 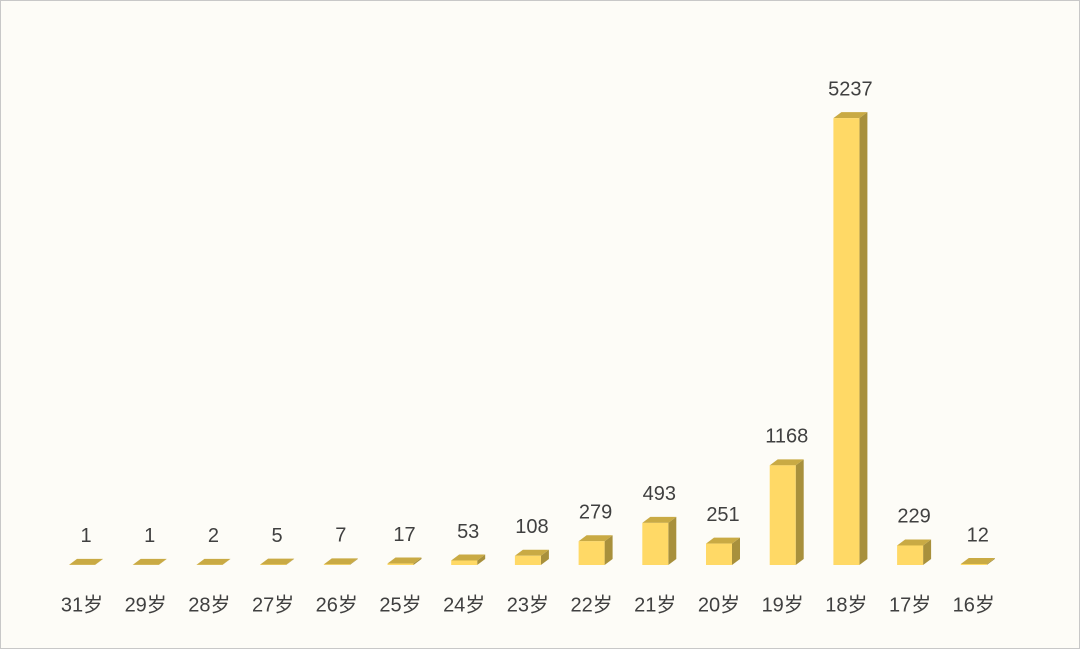 What do you see at coordinates (531, 527) in the screenshot?
I see `data-label: 108` at bounding box center [531, 527].